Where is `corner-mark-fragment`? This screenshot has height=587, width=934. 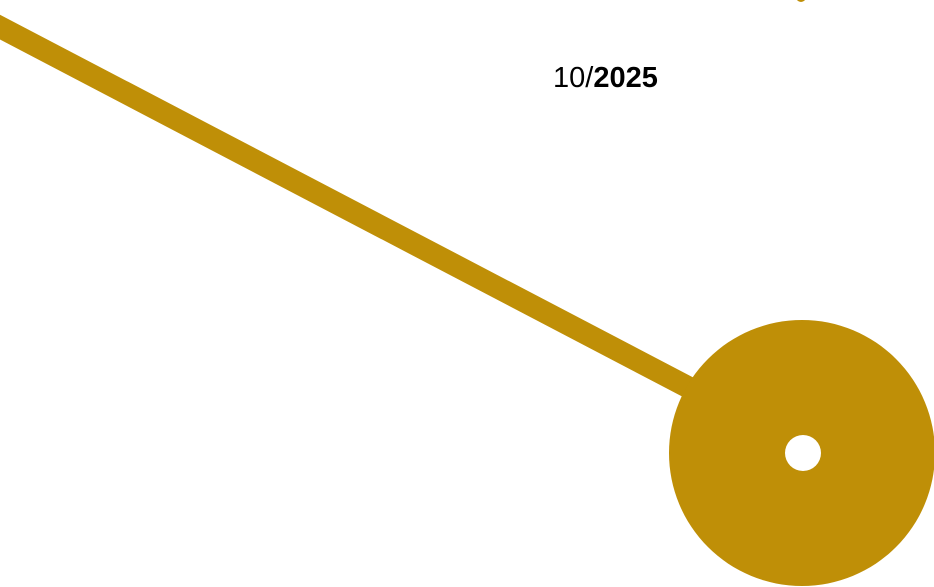
corner-mark-fragment is located at coordinates (801, 1).